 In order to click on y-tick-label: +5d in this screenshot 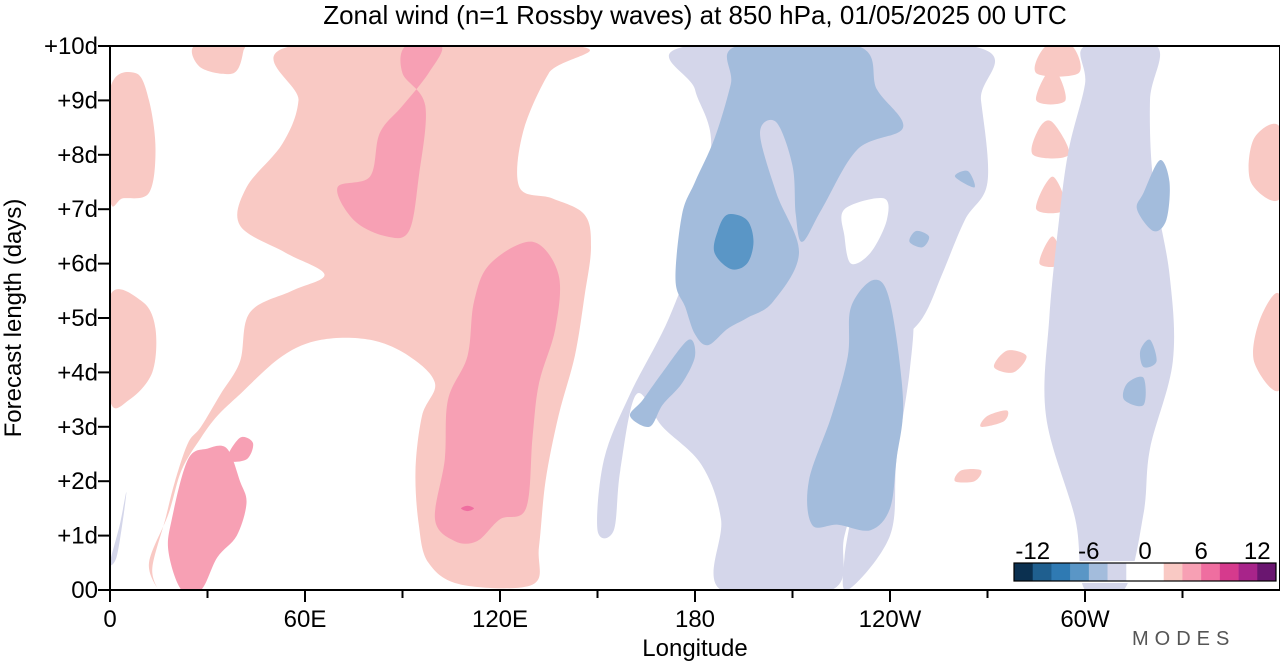, I will do `click(77, 318)`.